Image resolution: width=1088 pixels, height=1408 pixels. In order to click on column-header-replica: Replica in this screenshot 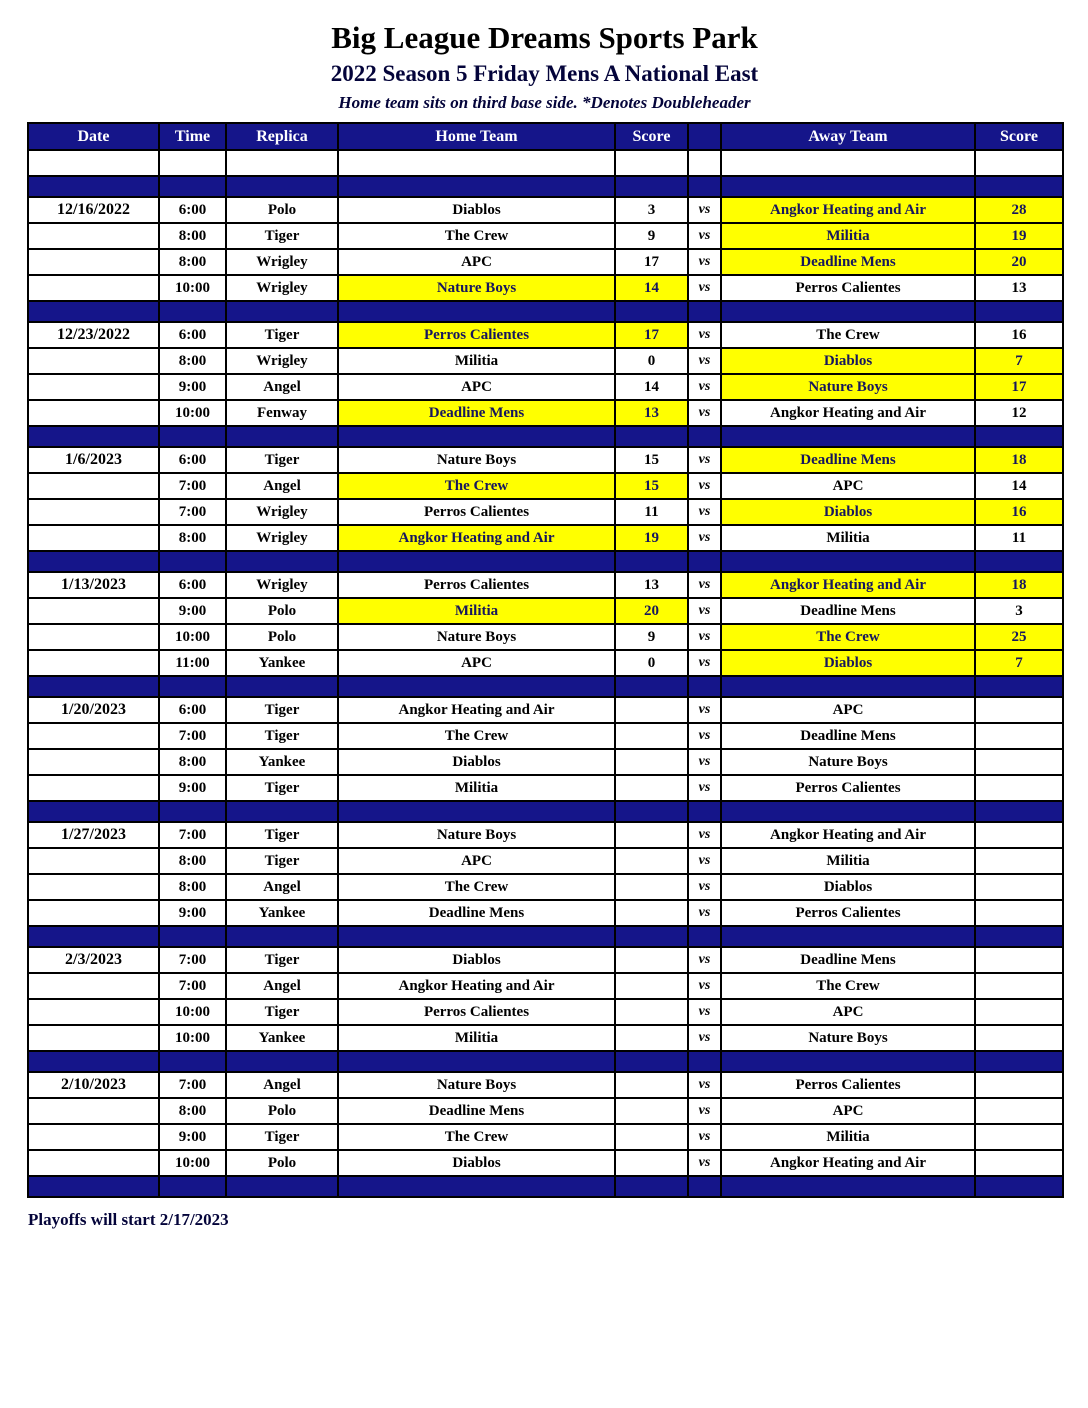, I will do `click(282, 137)`.